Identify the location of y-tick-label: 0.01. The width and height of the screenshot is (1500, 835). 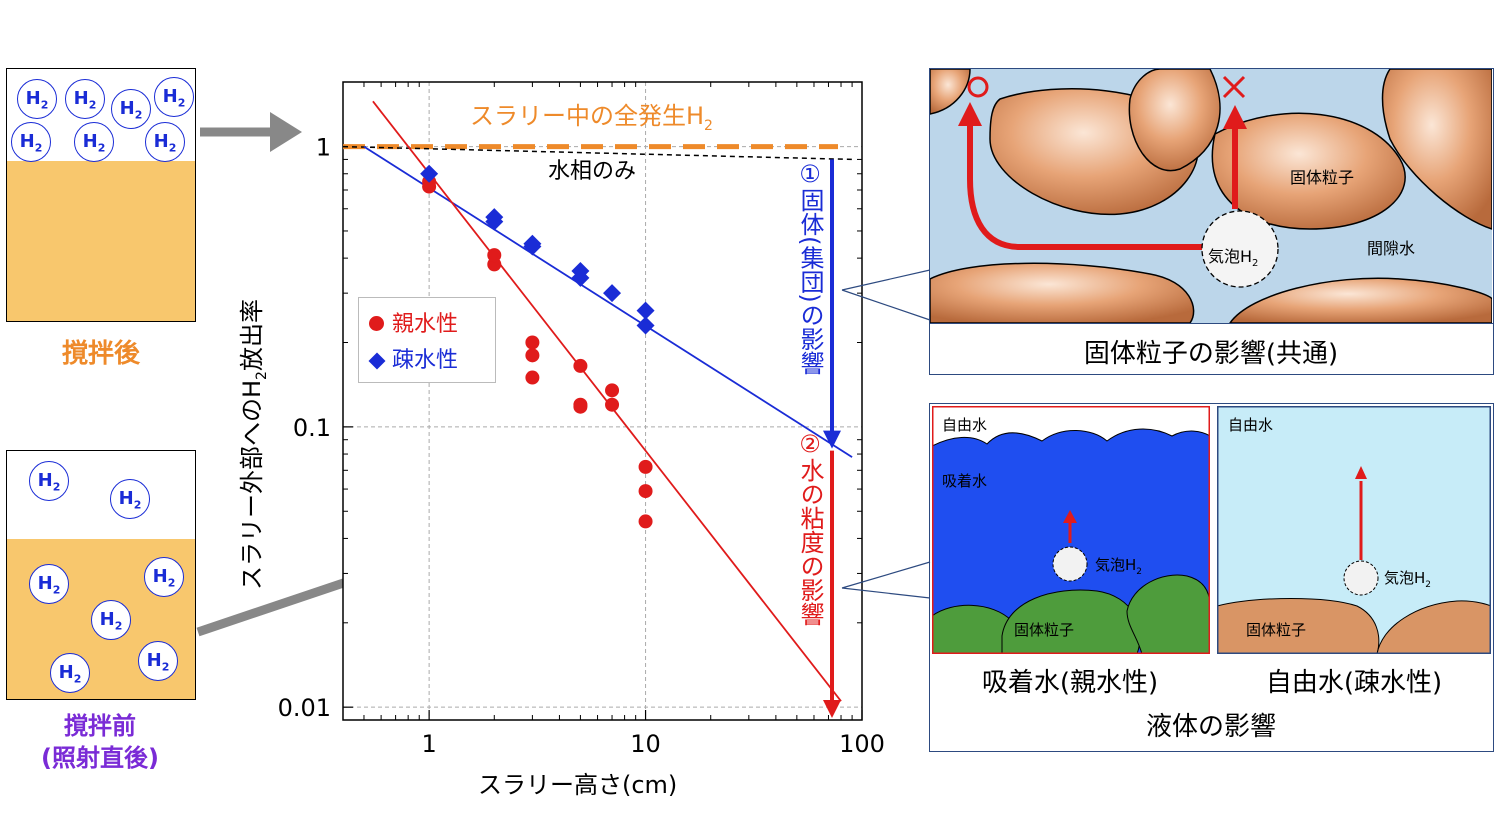
(304, 708).